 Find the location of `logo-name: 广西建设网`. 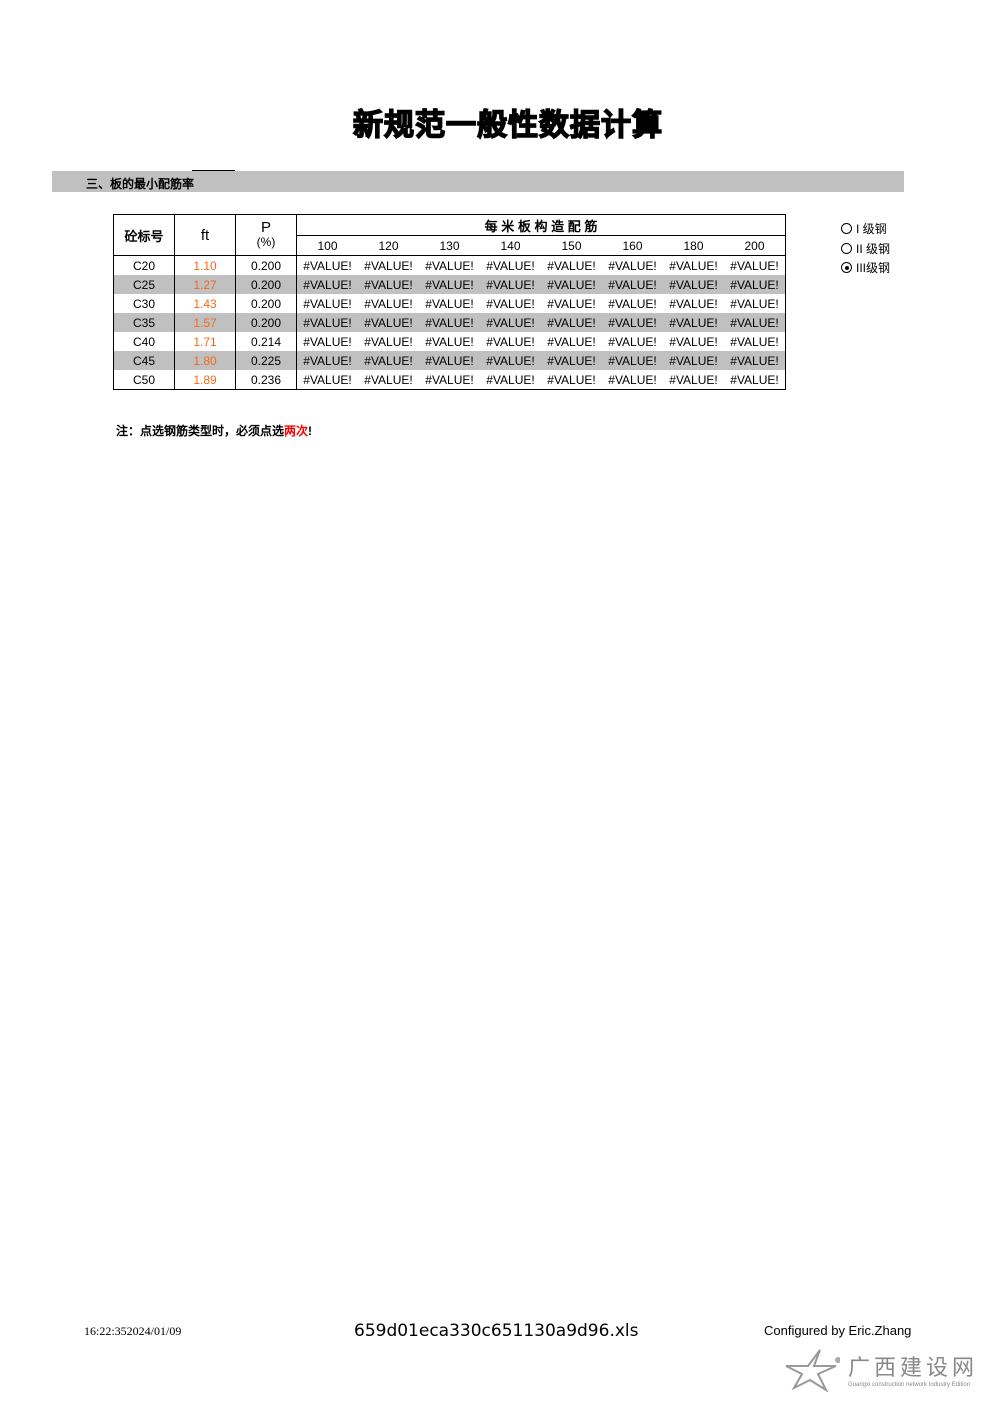

logo-name: 广西建设网 is located at coordinates (913, 1368).